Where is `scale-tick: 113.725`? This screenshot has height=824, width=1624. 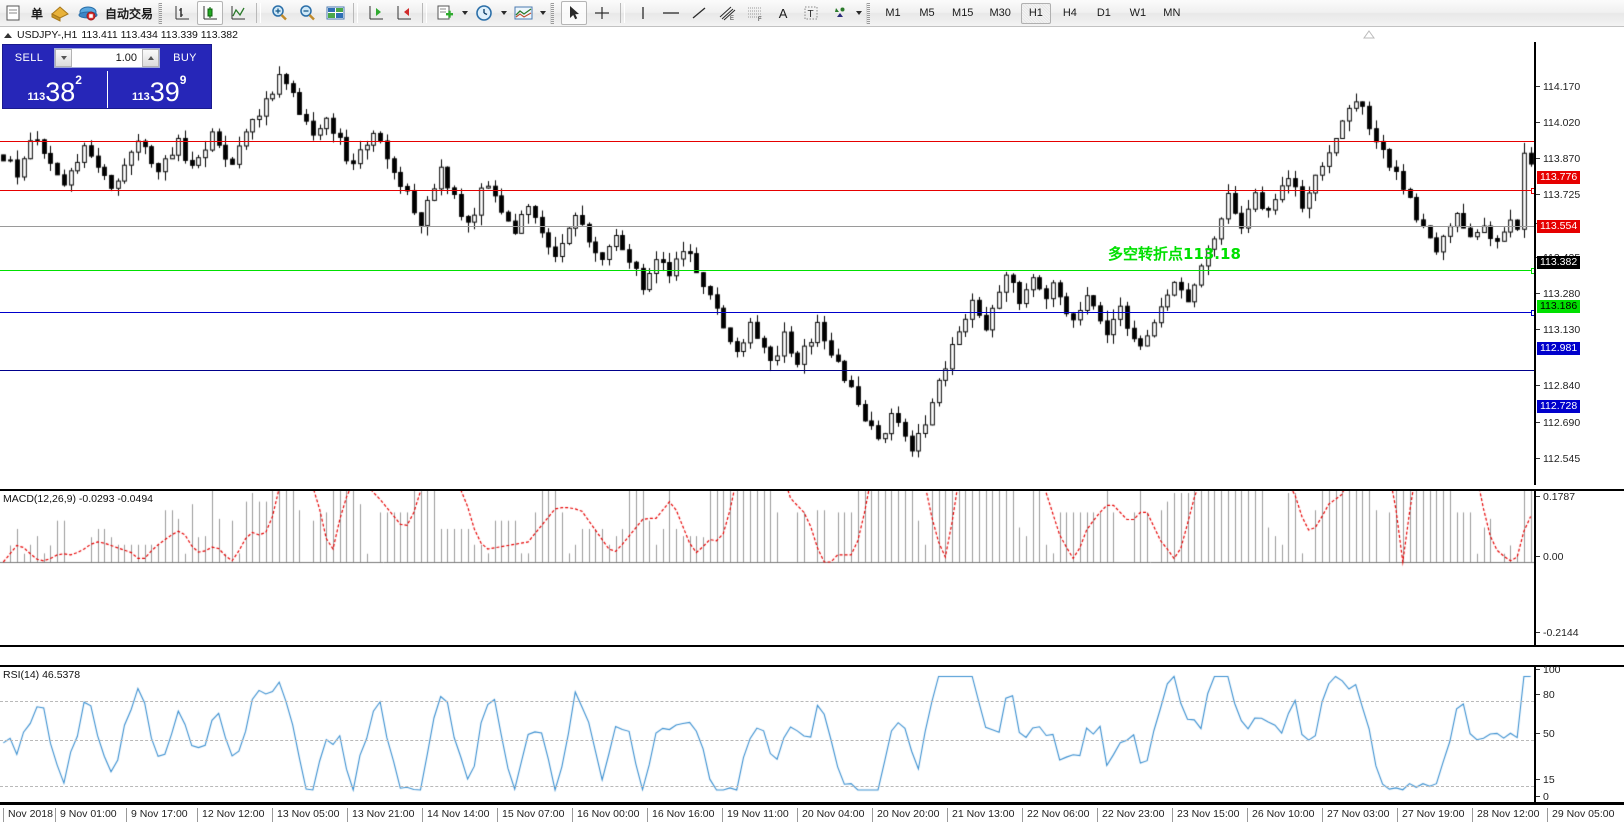 scale-tick: 113.725 is located at coordinates (1578, 195).